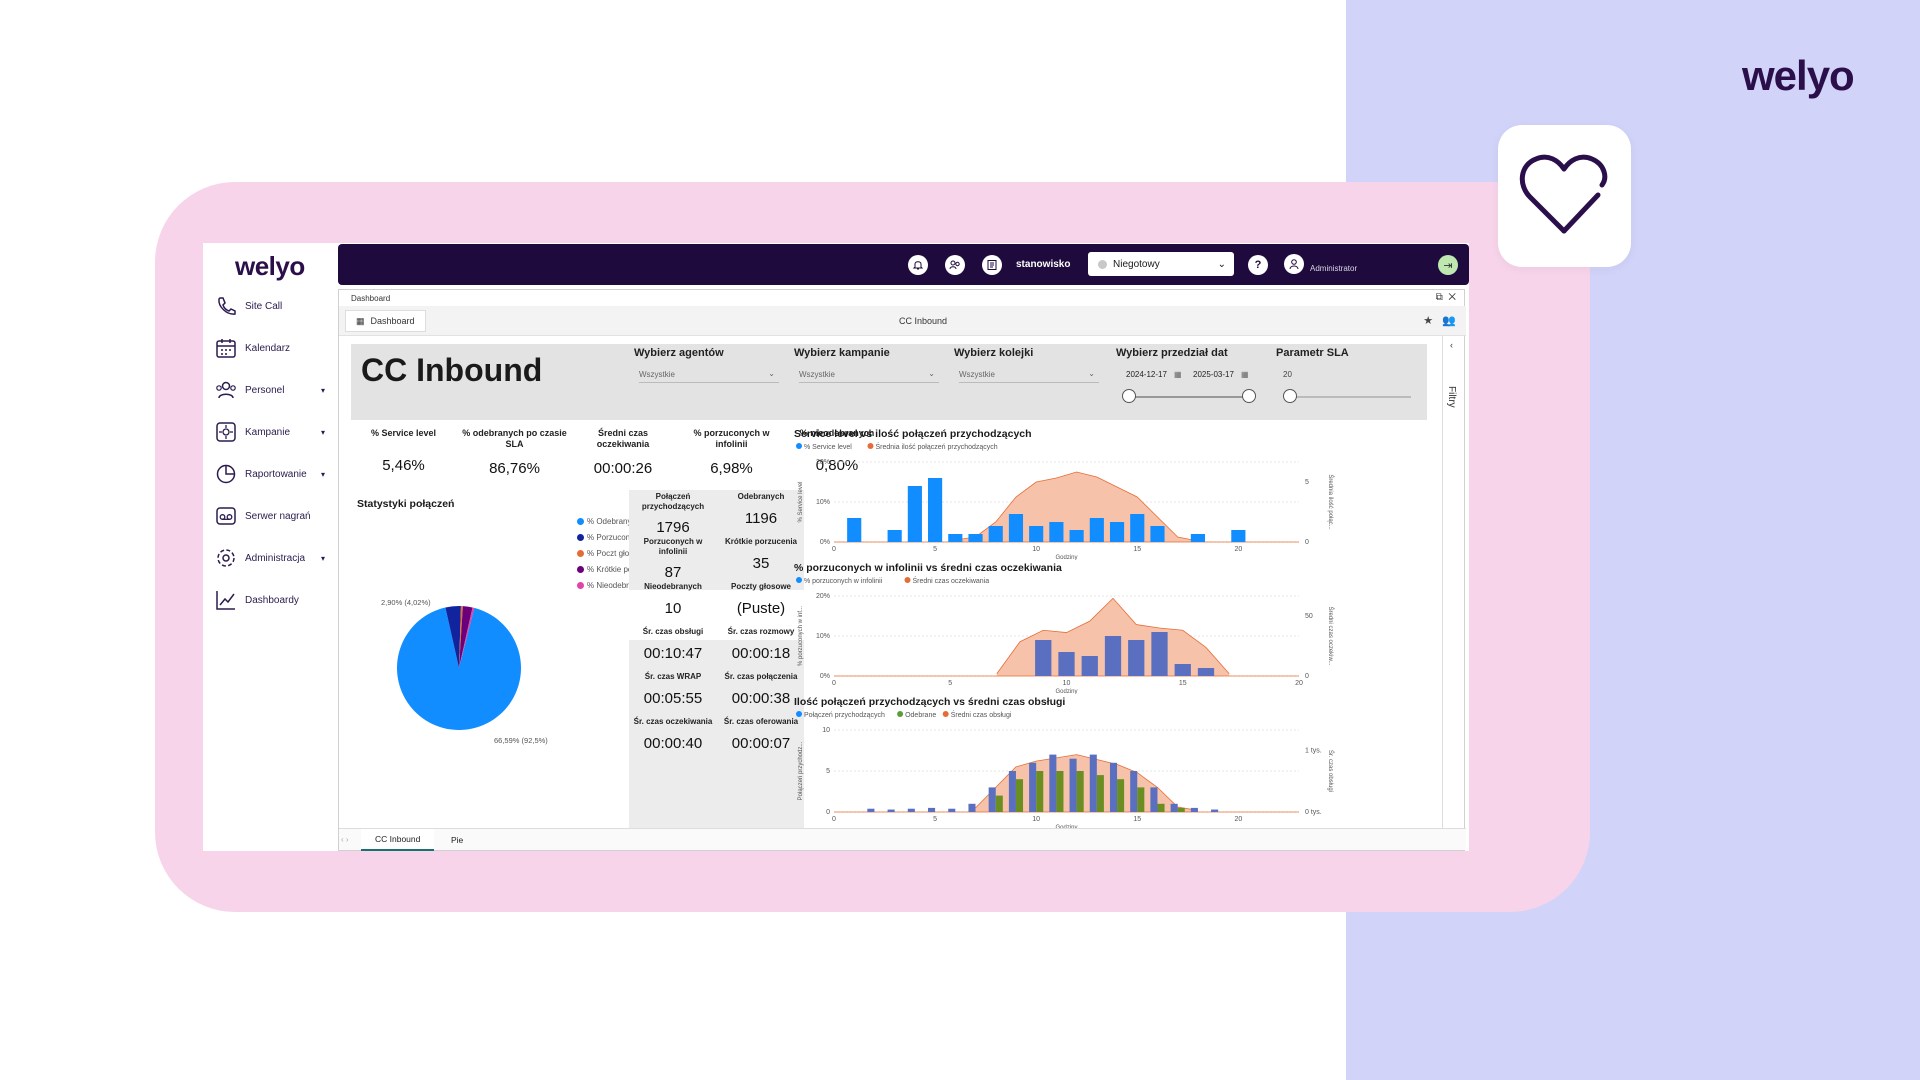 The height and width of the screenshot is (1080, 1920). What do you see at coordinates (902, 839) in the screenshot?
I see `page-tabs: ‹ › CC Inbound Pie` at bounding box center [902, 839].